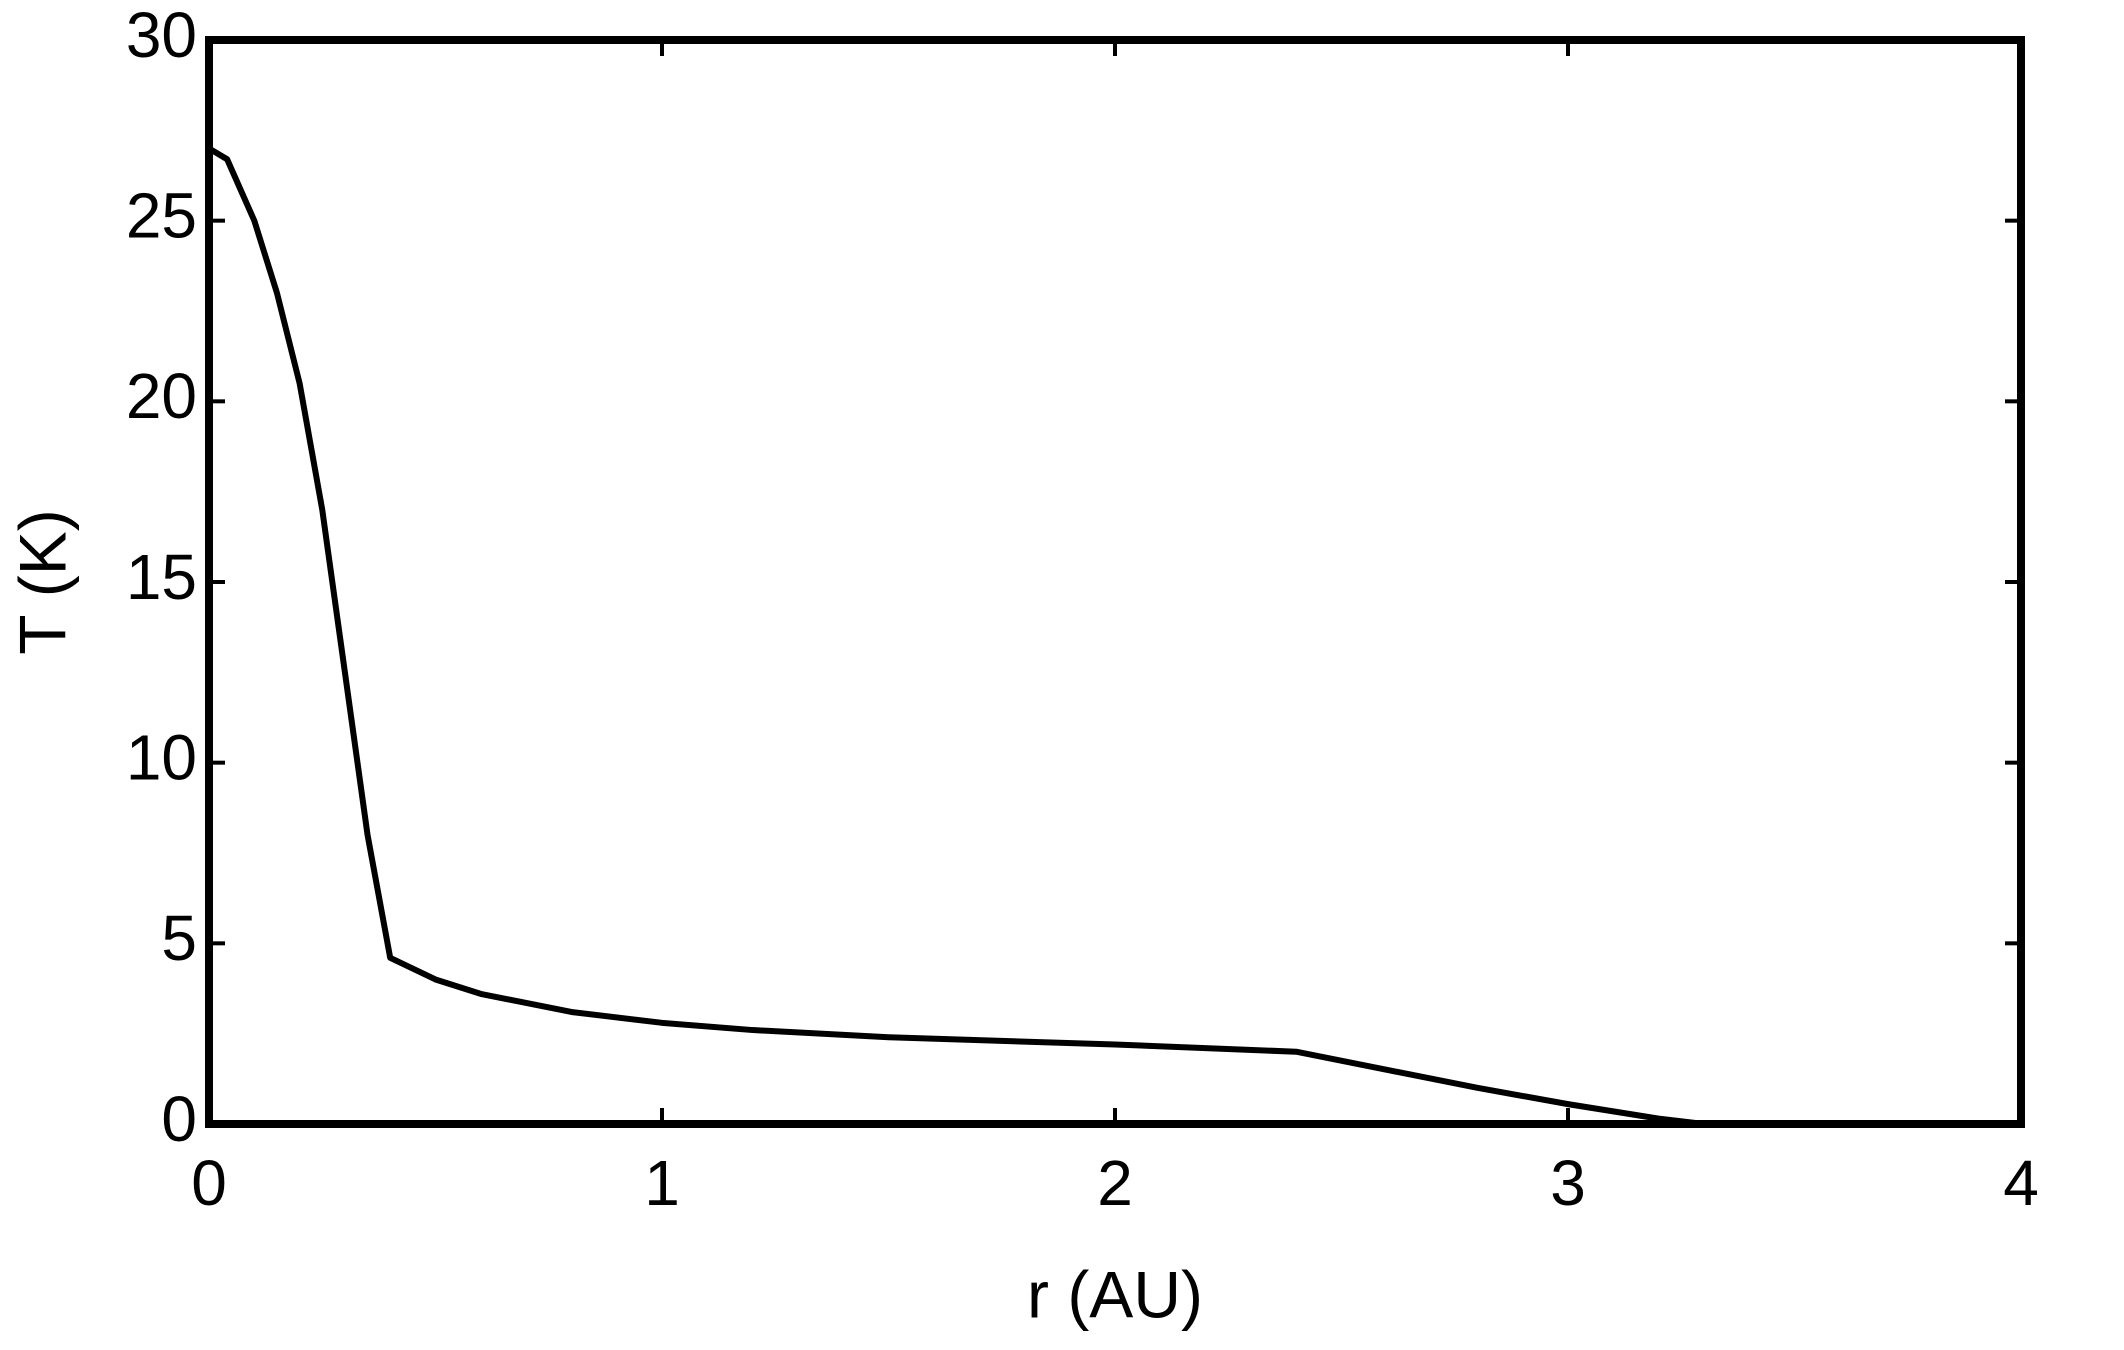 The width and height of the screenshot is (2124, 1350). What do you see at coordinates (1115, 1183) in the screenshot?
I see `x-tick-label: 2` at bounding box center [1115, 1183].